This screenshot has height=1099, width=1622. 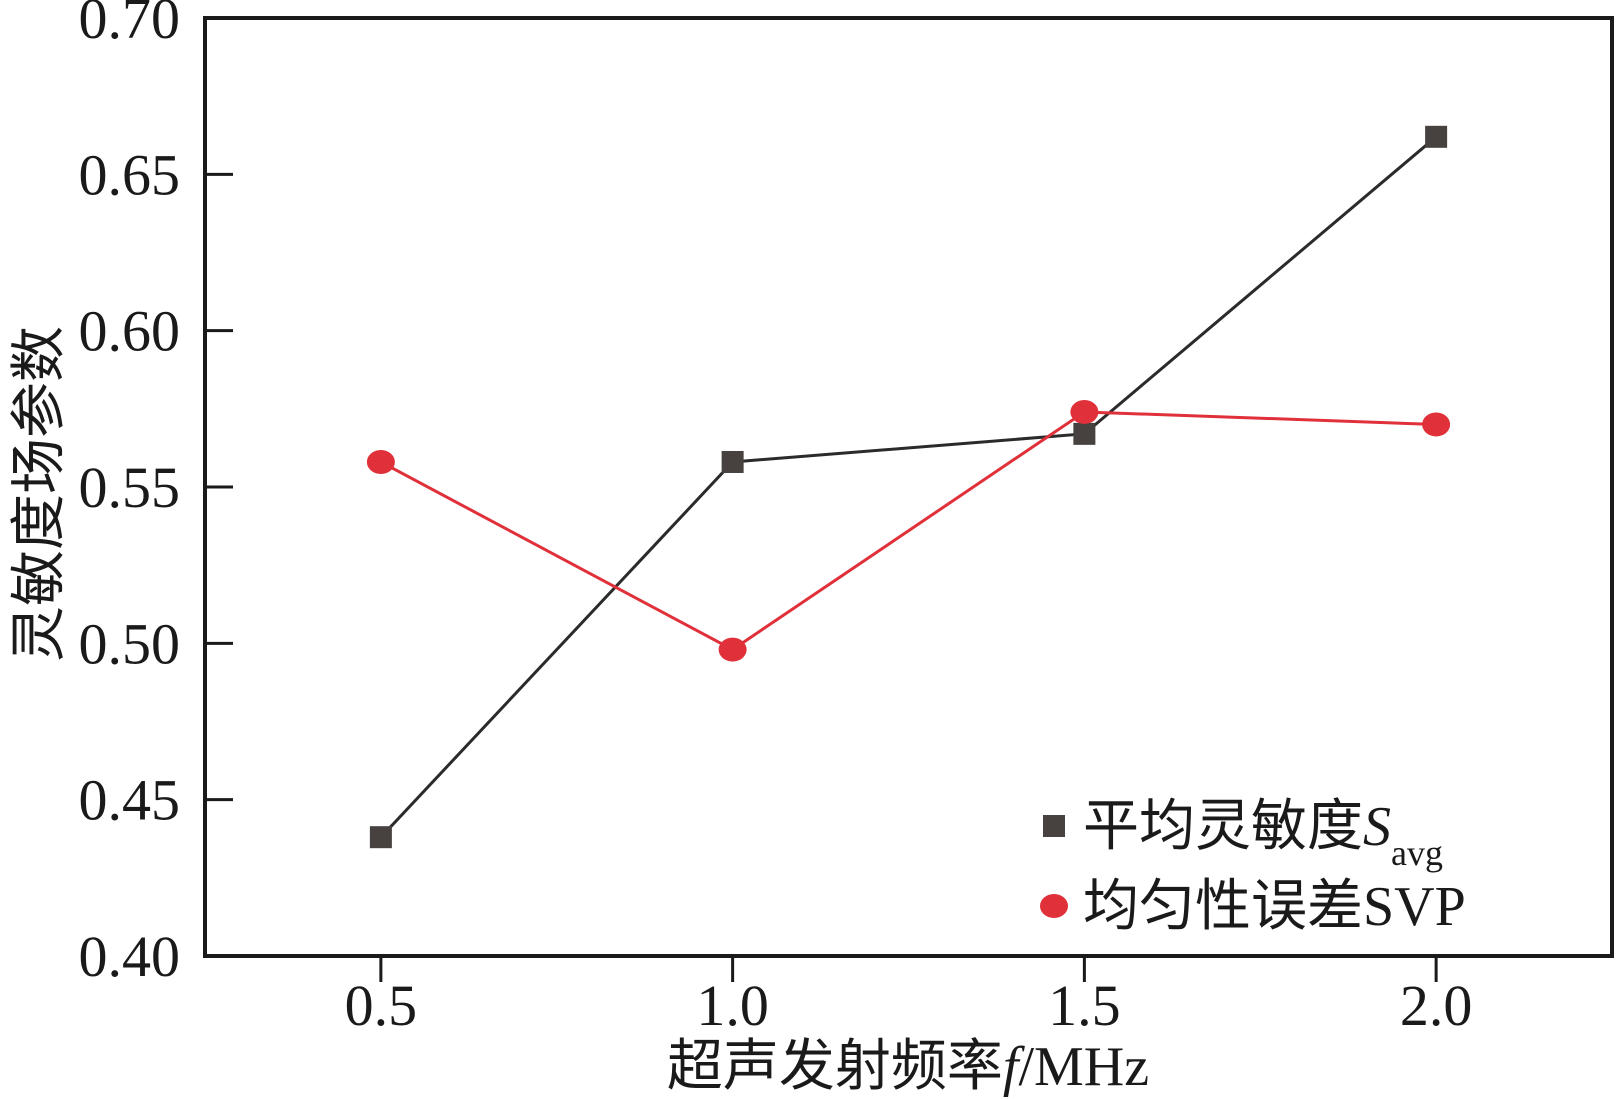 I want to click on y-tick-label: 0.50, so click(x=130, y=643).